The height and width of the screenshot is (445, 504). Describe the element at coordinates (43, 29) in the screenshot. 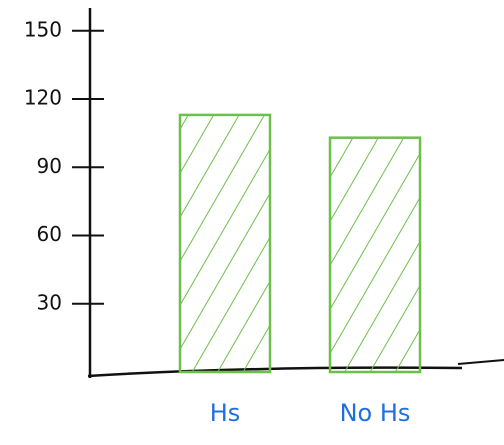

I see `y-tick-label: 150` at that location.